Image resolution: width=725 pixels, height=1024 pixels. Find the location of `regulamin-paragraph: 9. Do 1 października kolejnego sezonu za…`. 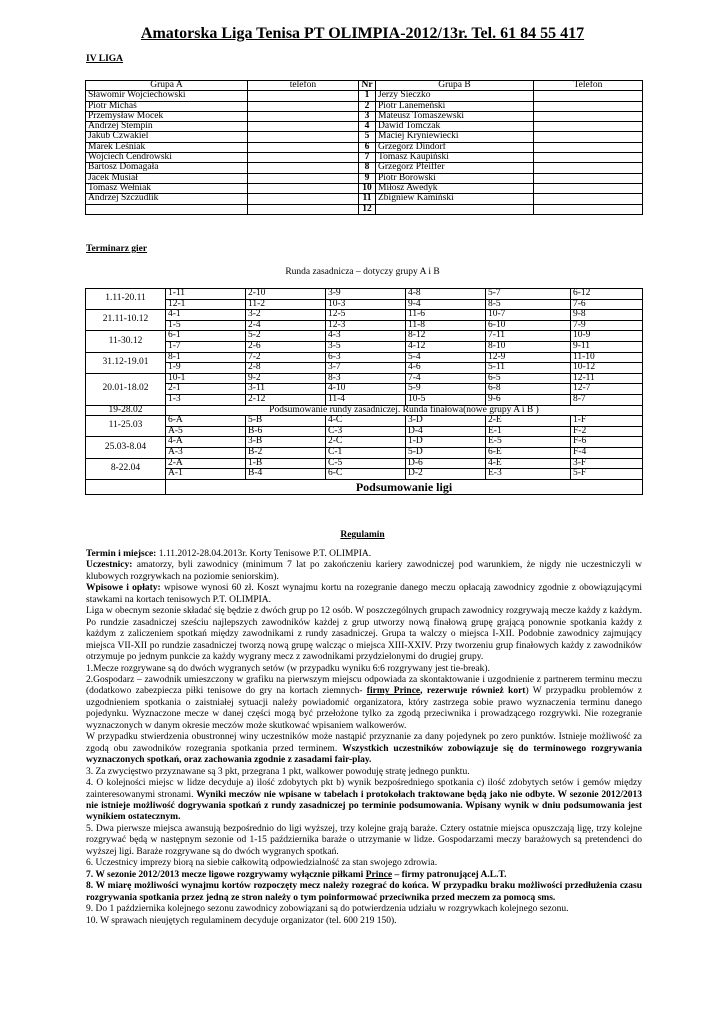

regulamin-paragraph: 9. Do 1 października kolejnego sezonu za… is located at coordinates (364, 909).